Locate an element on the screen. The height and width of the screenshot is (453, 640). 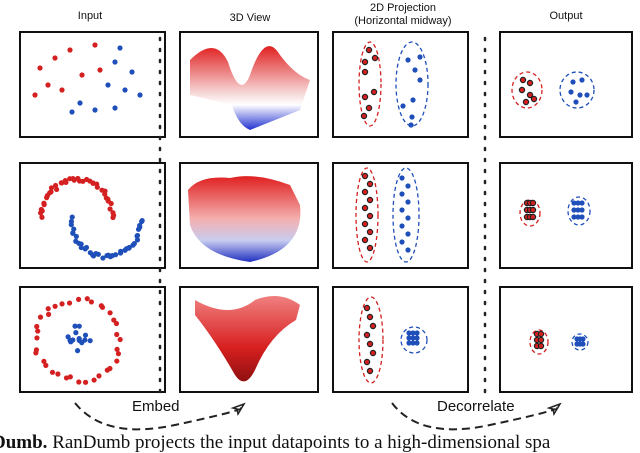
header-projection-line2: (Horizontal midway) is located at coordinates (403, 21).